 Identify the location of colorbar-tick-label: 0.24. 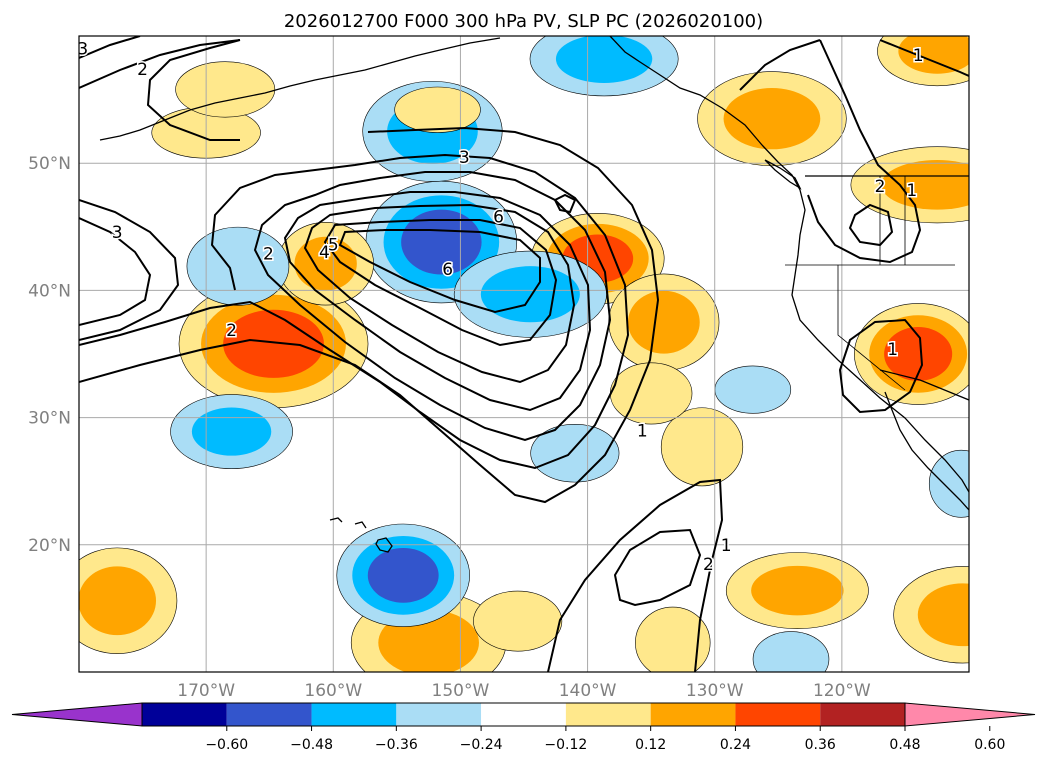
(735, 745).